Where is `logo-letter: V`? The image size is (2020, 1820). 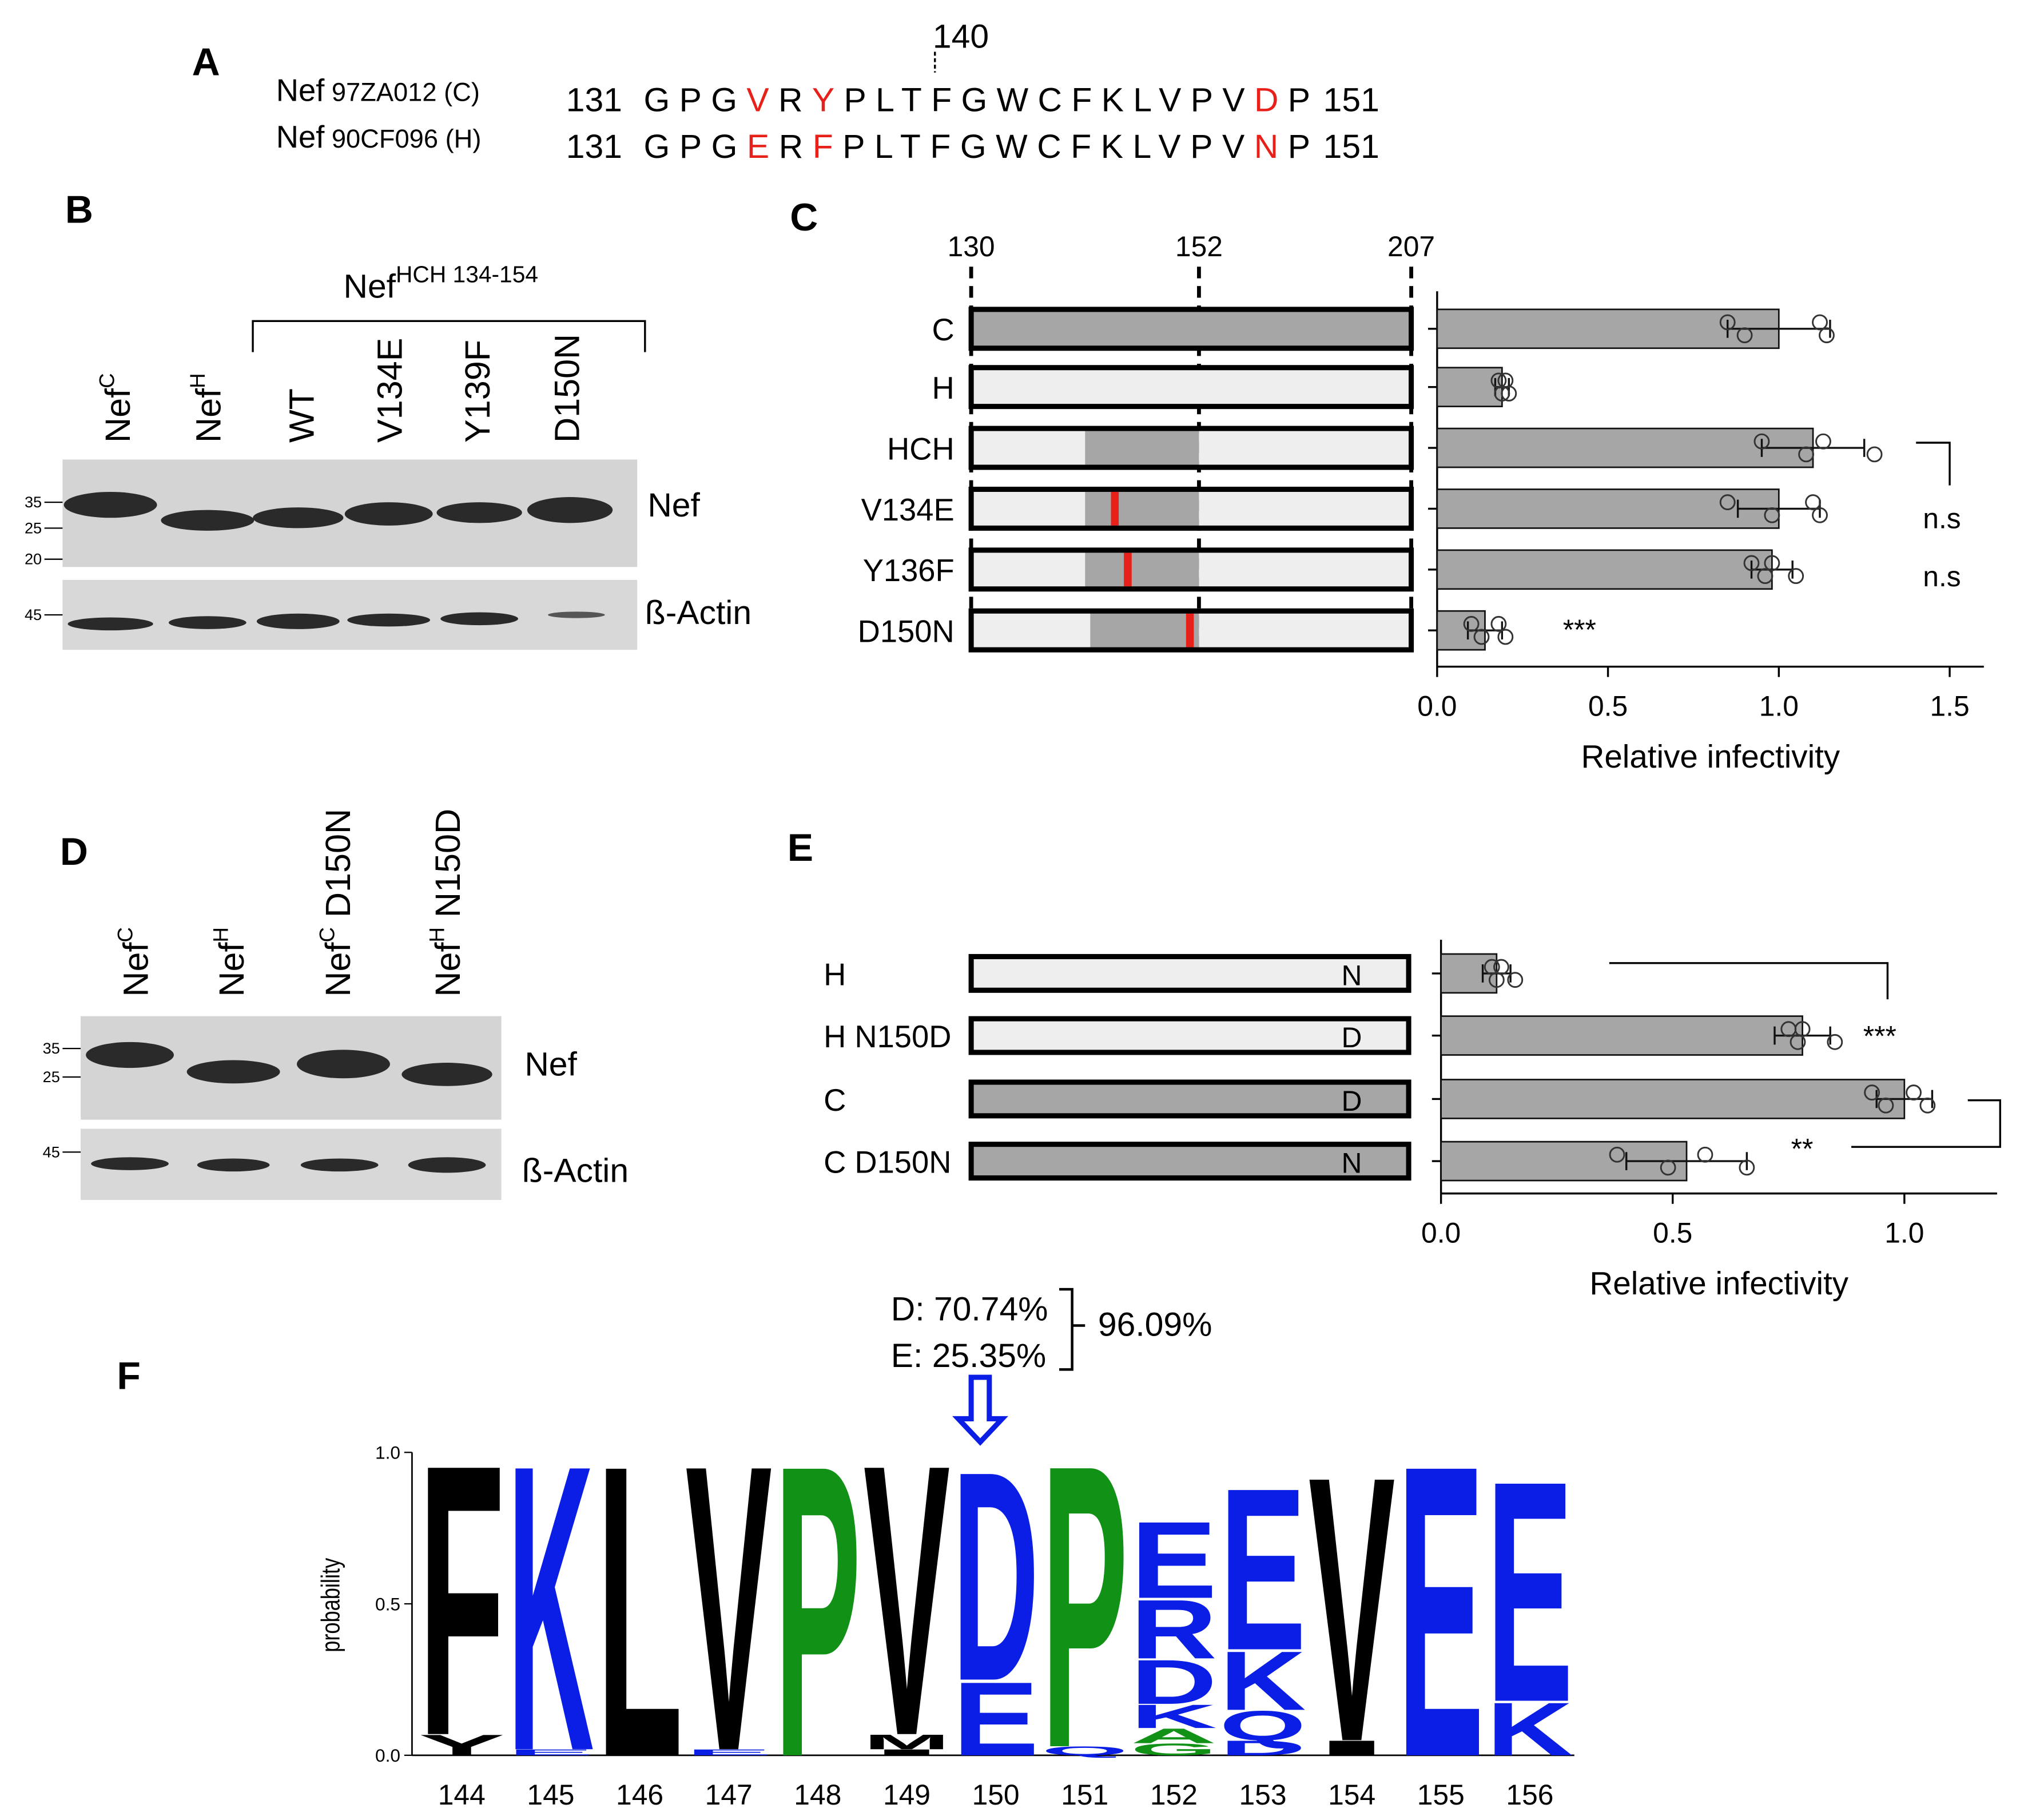
logo-letter: V is located at coordinates (907, 1601).